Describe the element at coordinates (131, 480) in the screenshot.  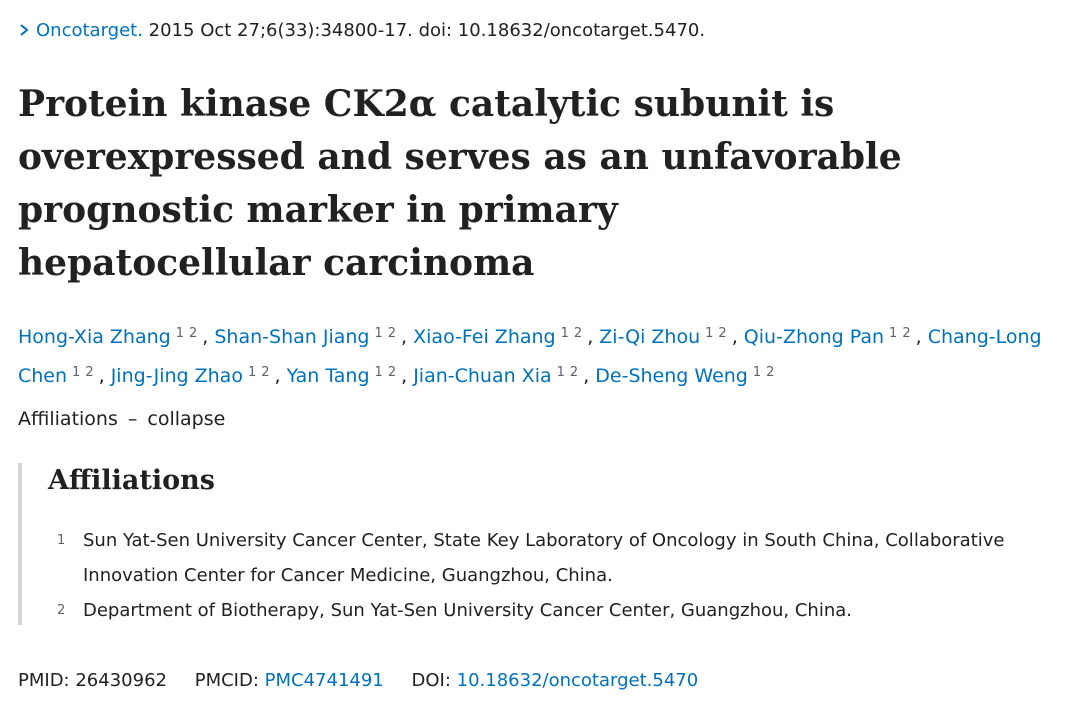
I see `affiliations-heading: Affiliations` at that location.